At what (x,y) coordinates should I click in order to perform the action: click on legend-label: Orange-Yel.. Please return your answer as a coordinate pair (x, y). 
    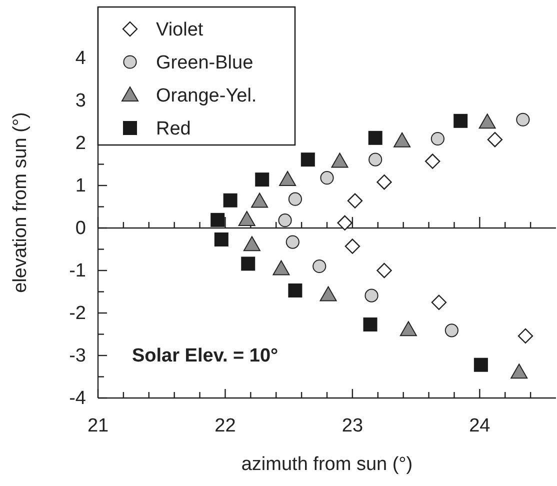
    Looking at the image, I should click on (206, 96).